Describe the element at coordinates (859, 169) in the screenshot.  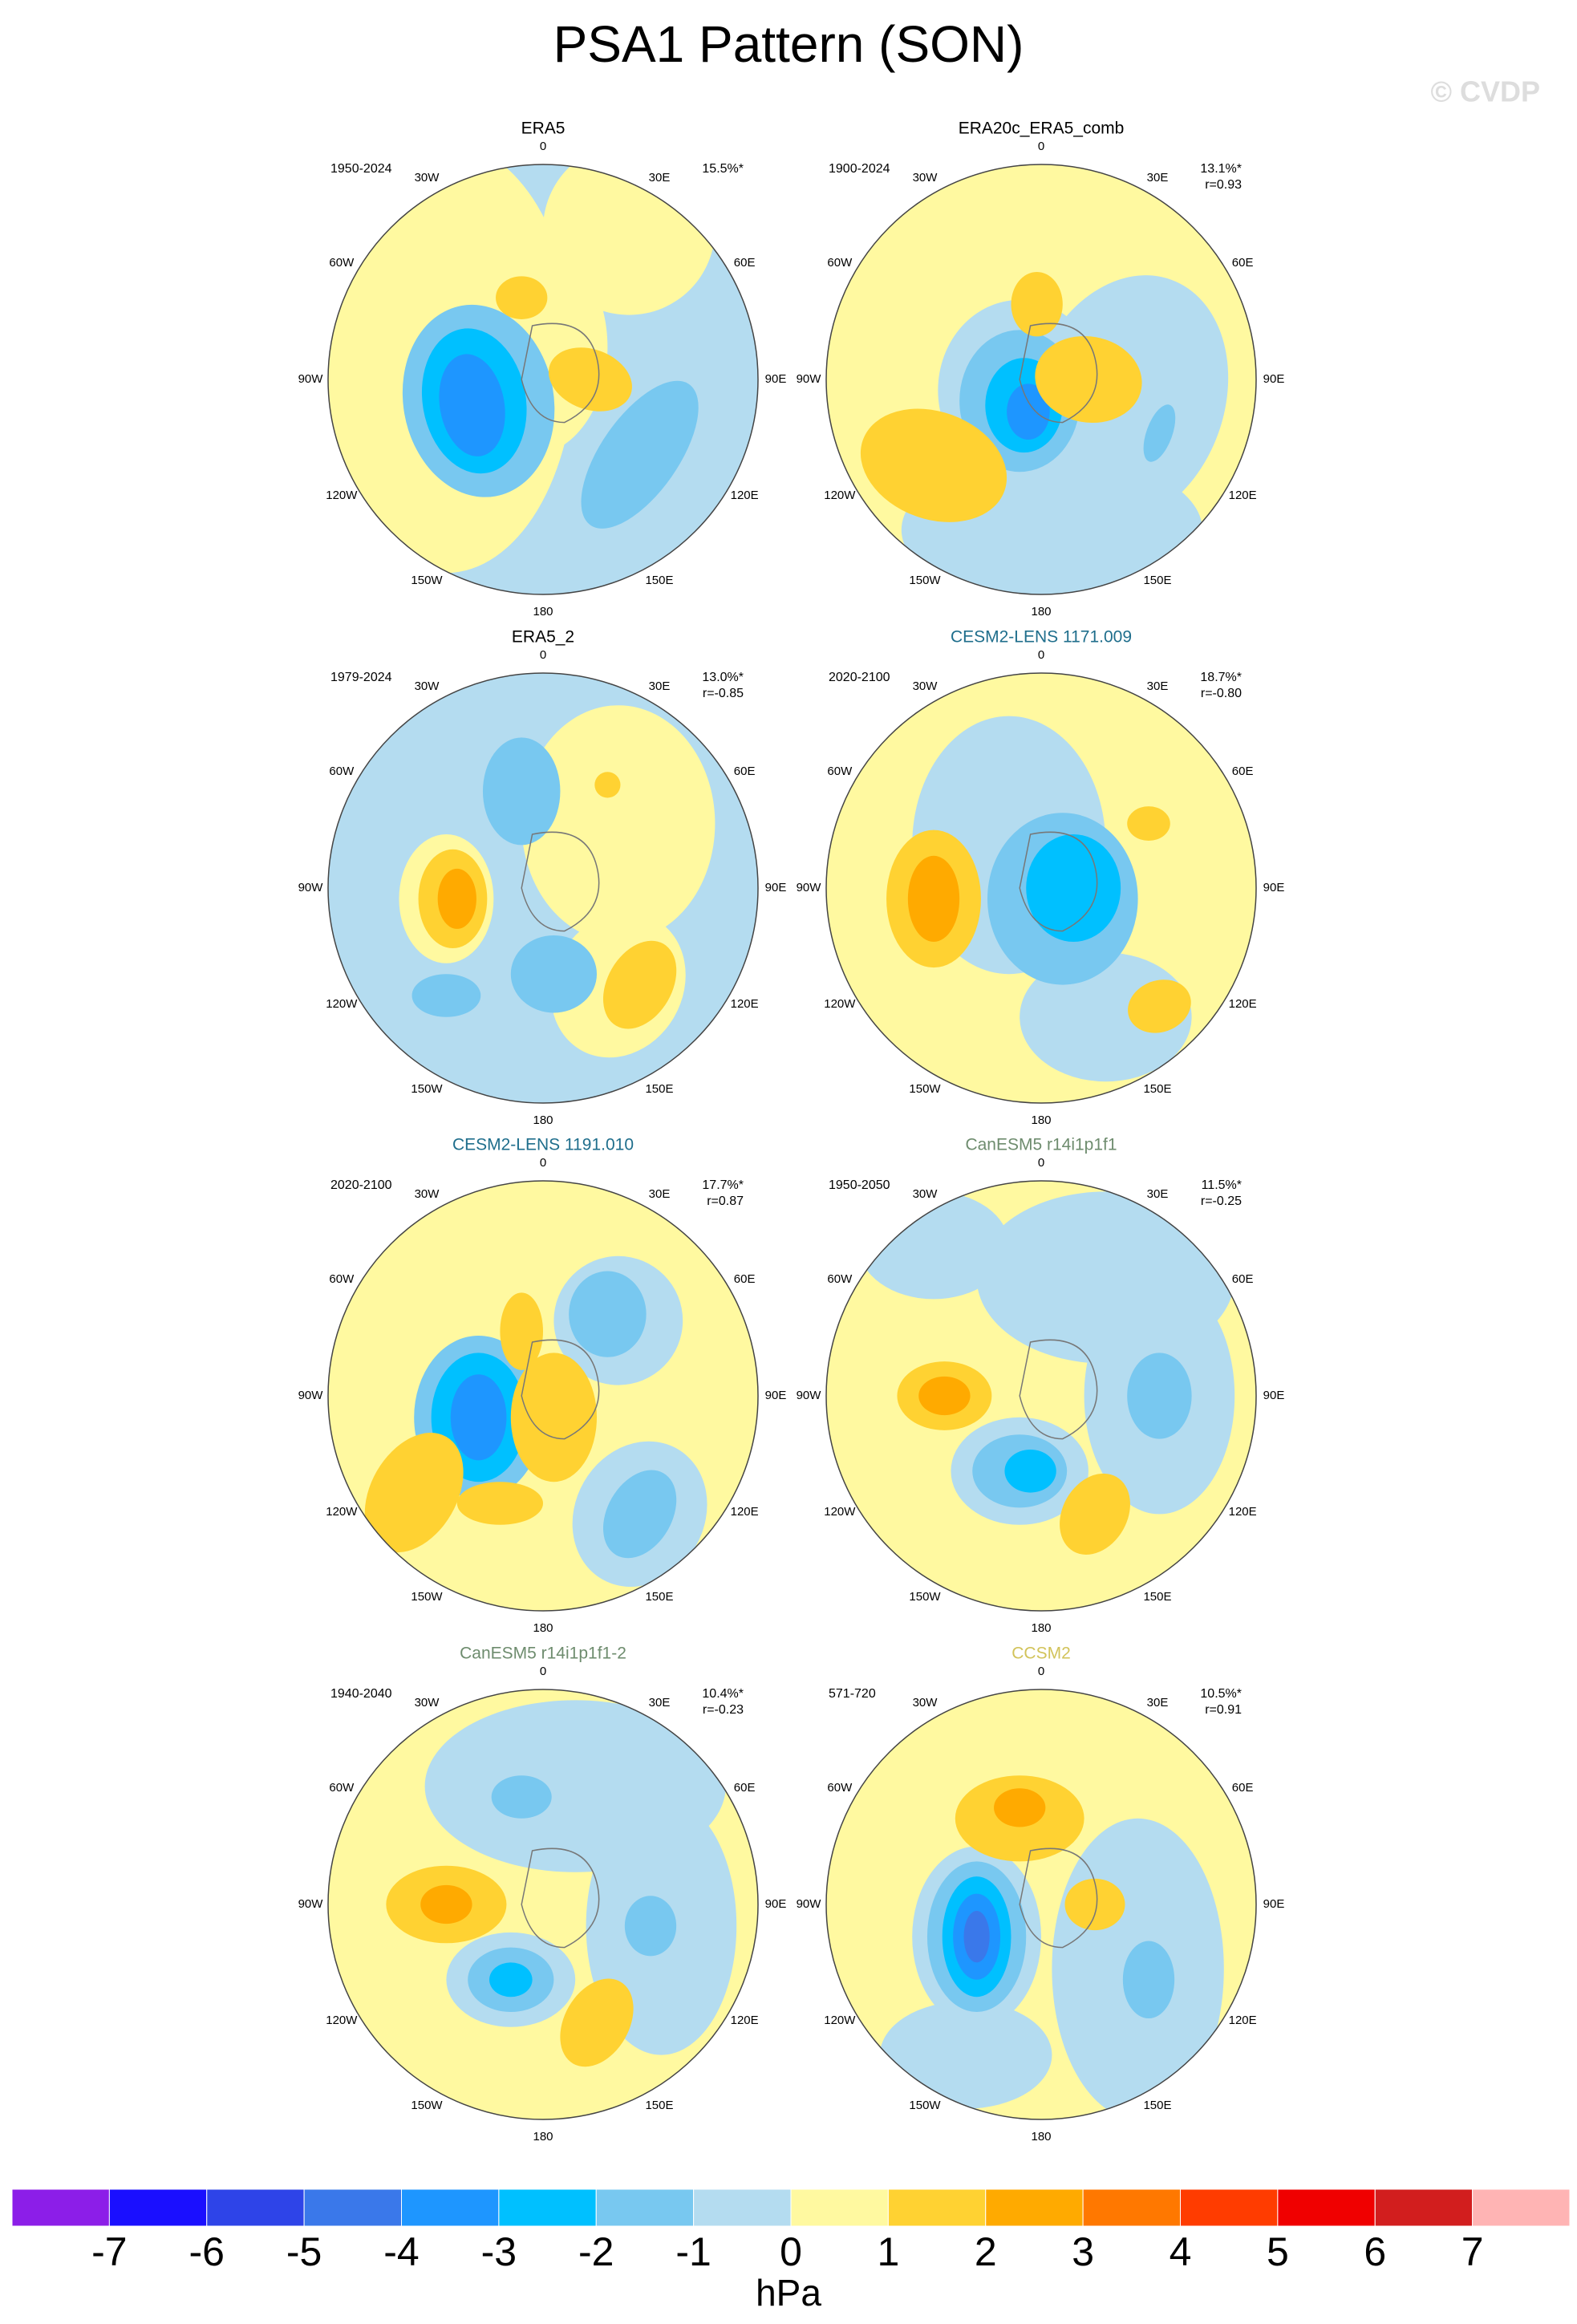
I see `period: 1900-2024` at that location.